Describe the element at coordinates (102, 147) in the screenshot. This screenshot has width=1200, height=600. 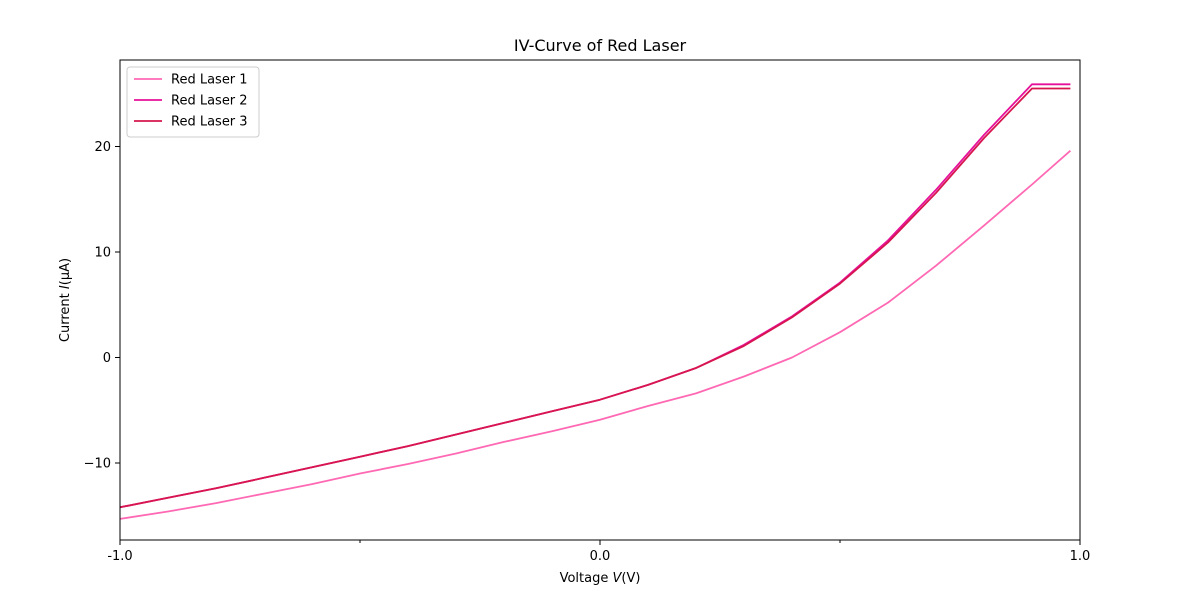
I see `y-tick-label: 20` at that location.